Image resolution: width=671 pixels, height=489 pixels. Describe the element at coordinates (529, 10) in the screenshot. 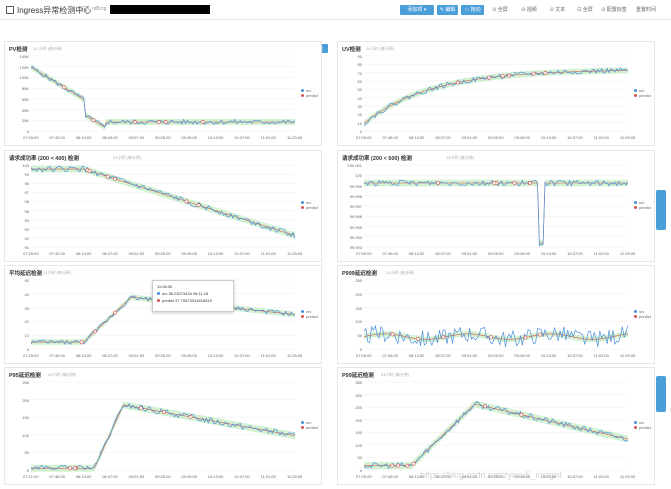

I see `toolbar-button-4: ⊙ 视频` at that location.